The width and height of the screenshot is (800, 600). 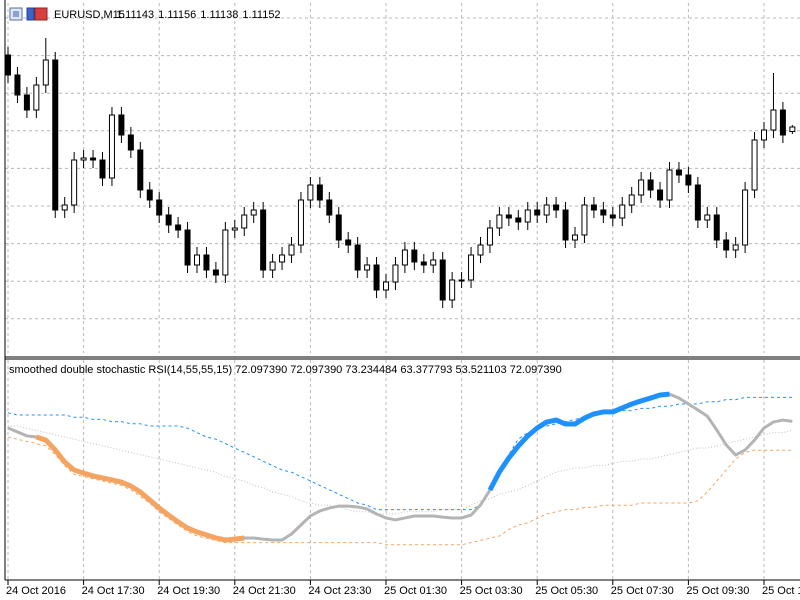 I want to click on ohlc-value: 1.11156, so click(x=177, y=15).